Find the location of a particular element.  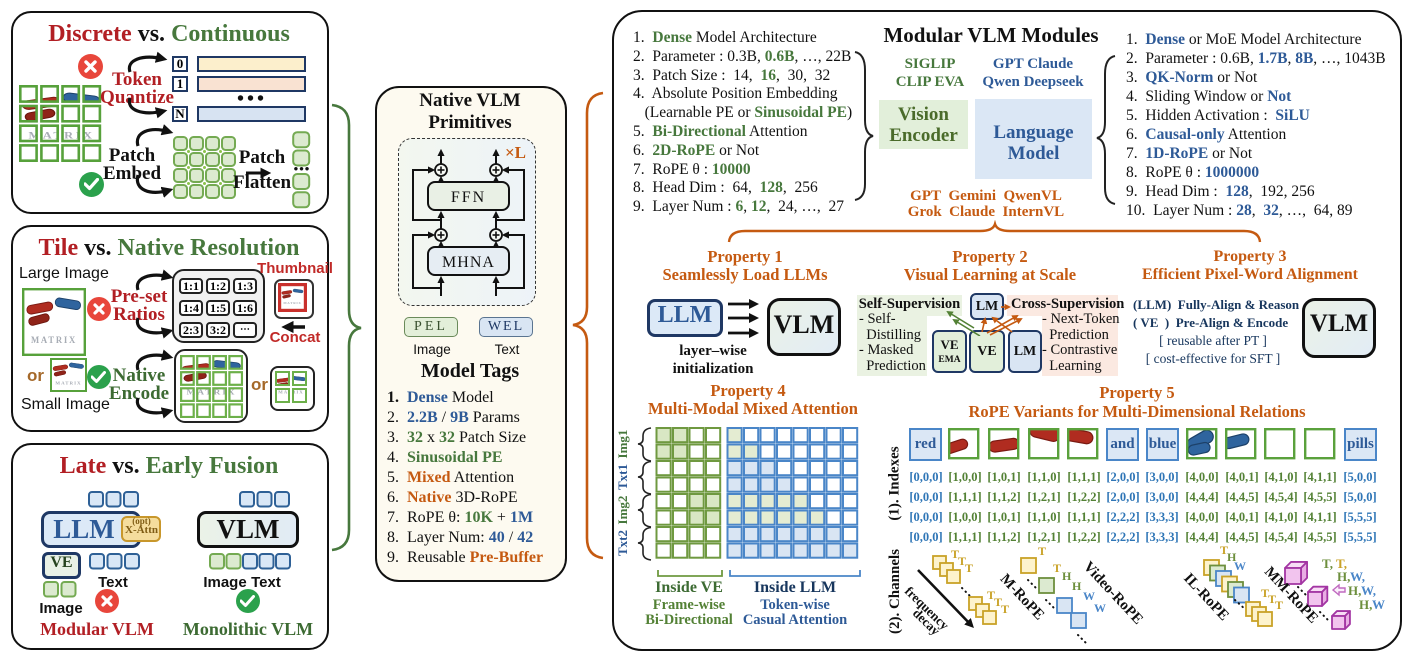

svg-text: FFN is located at coordinates (468, 197).